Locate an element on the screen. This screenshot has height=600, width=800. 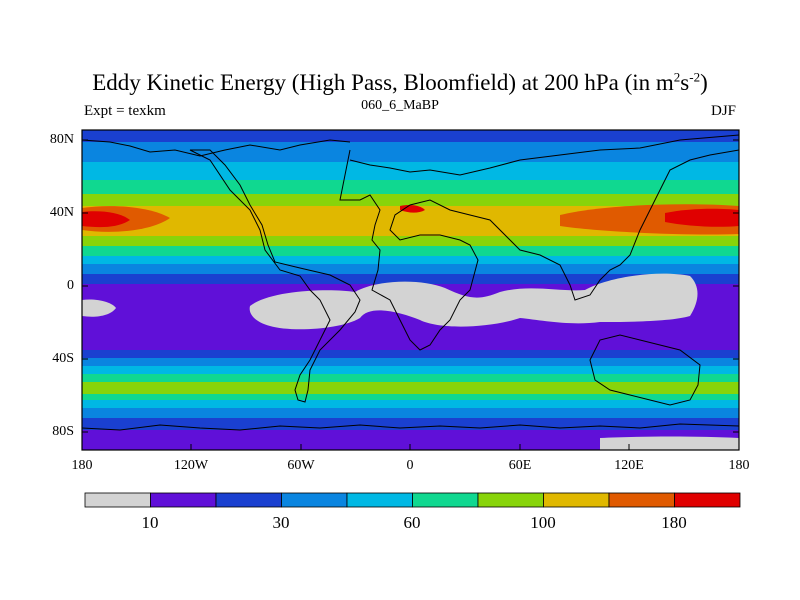
band-polar-n is located at coordinates (410, 136).